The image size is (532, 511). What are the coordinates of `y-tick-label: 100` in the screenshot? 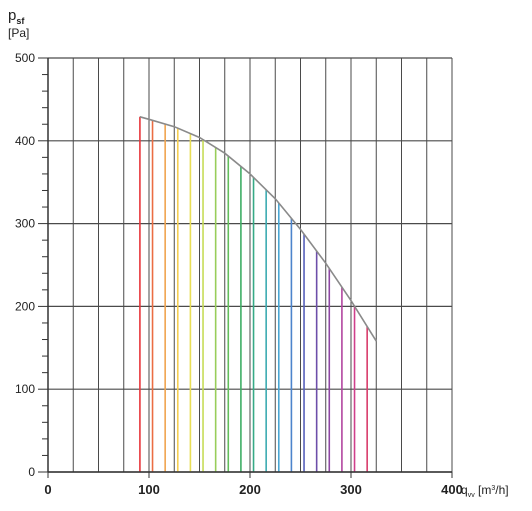 It's located at (25, 389).